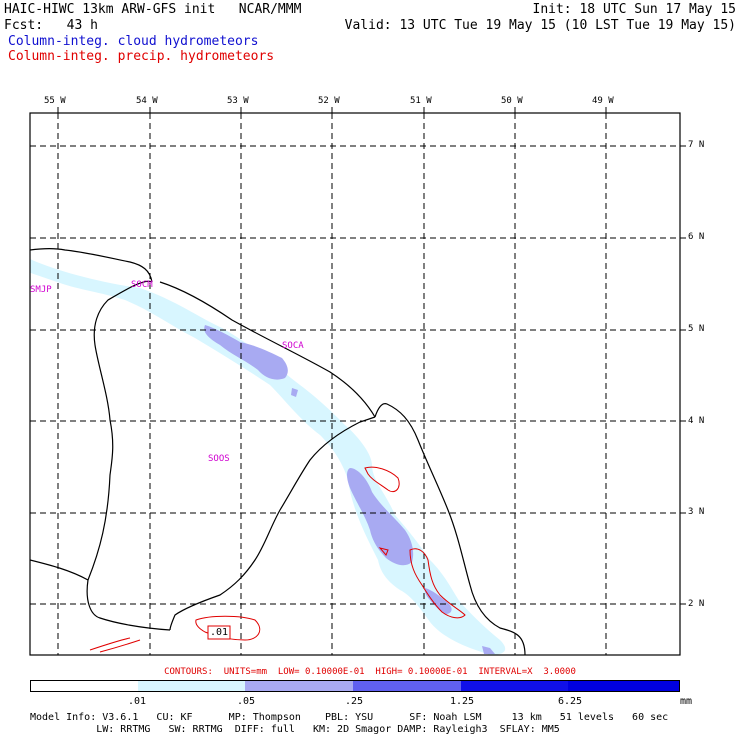 This screenshot has width=740, height=740. I want to click on legend-tick: .05, so click(246, 701).